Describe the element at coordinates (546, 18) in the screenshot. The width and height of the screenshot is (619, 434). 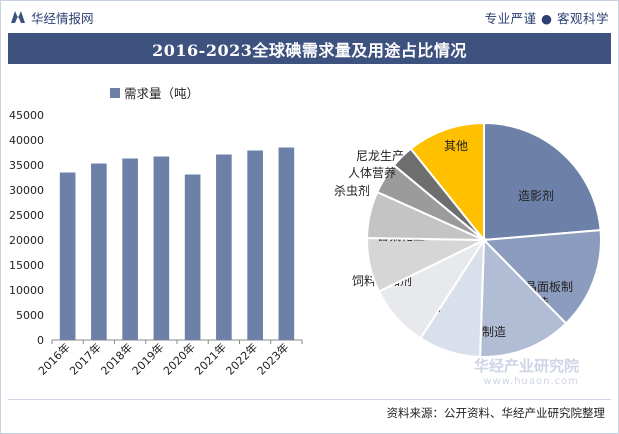
I see `slogan: 专业严谨 ● 客观科学` at that location.